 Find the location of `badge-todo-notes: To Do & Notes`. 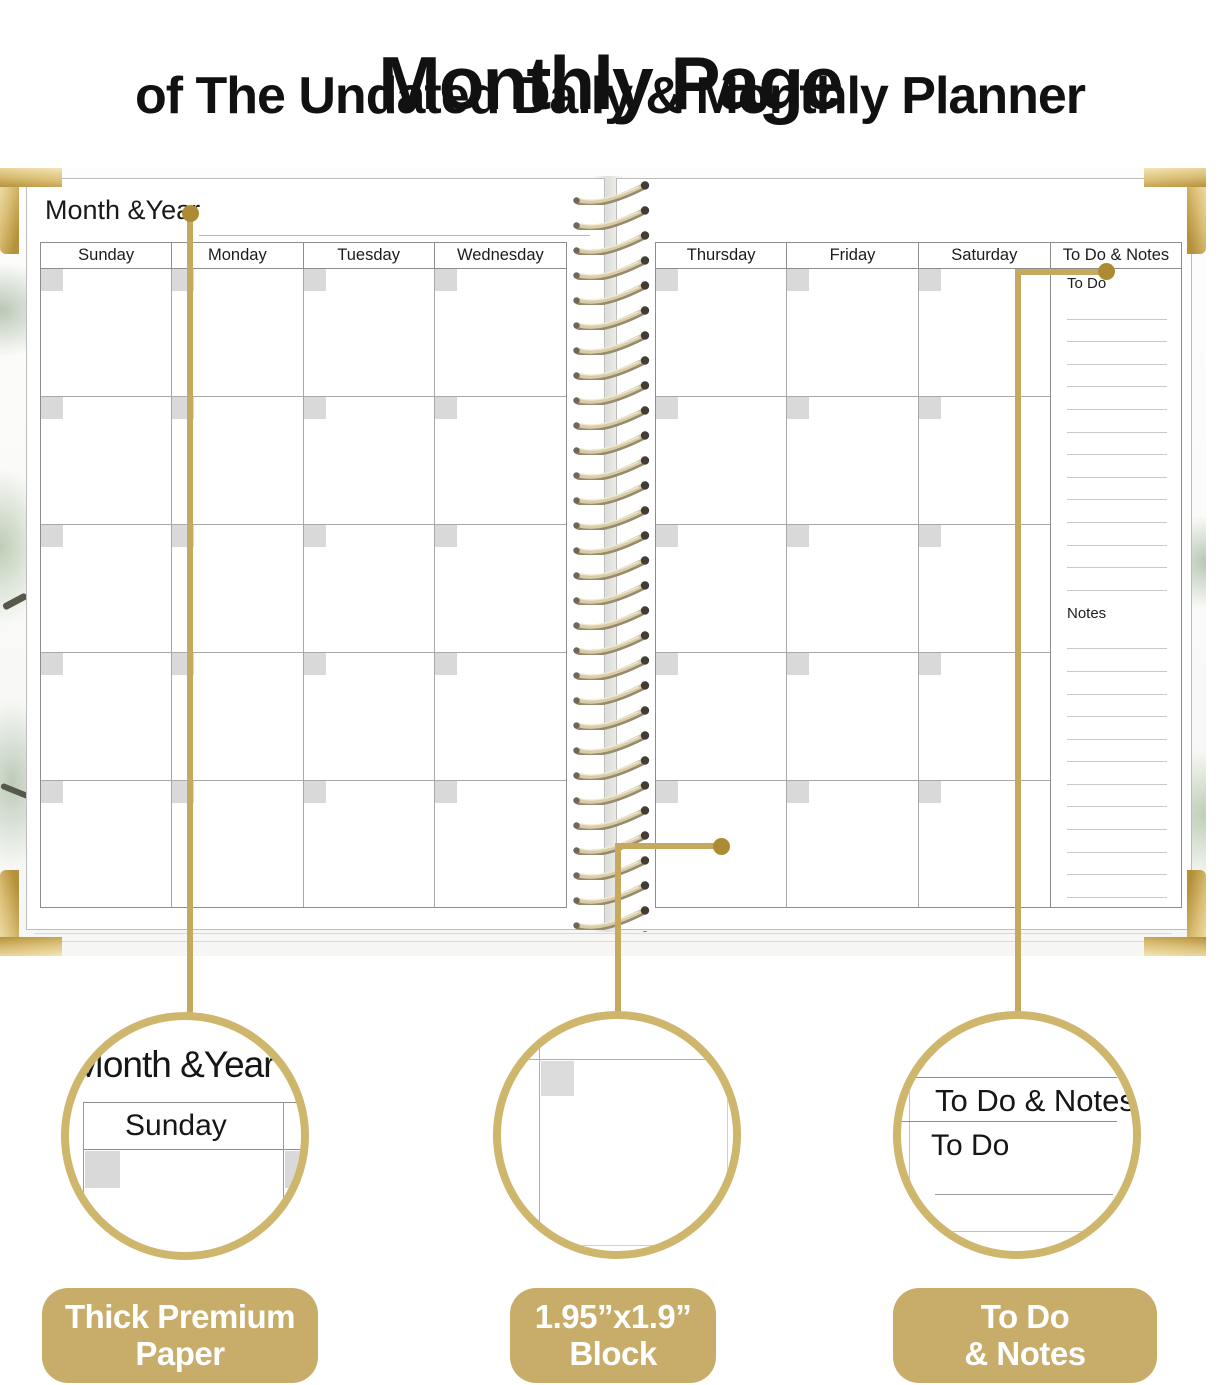

badge-todo-notes: To Do & Notes is located at coordinates (1025, 1335).